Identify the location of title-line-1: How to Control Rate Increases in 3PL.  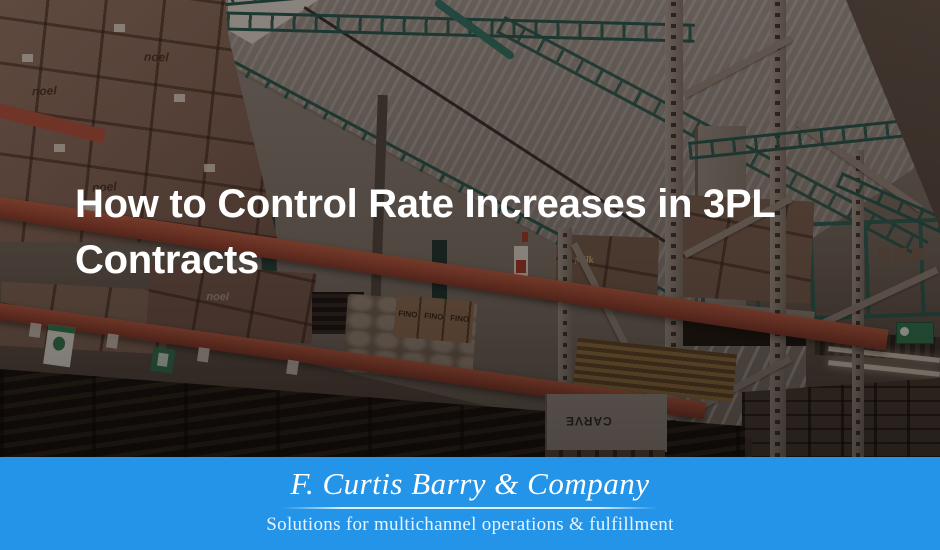
(425, 204).